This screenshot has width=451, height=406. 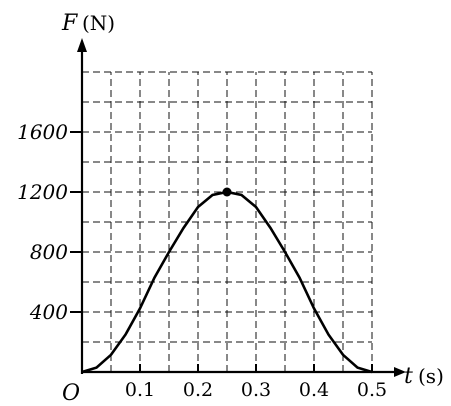 What do you see at coordinates (431, 376) in the screenshot?
I see `x-axis-unit: (s)` at bounding box center [431, 376].